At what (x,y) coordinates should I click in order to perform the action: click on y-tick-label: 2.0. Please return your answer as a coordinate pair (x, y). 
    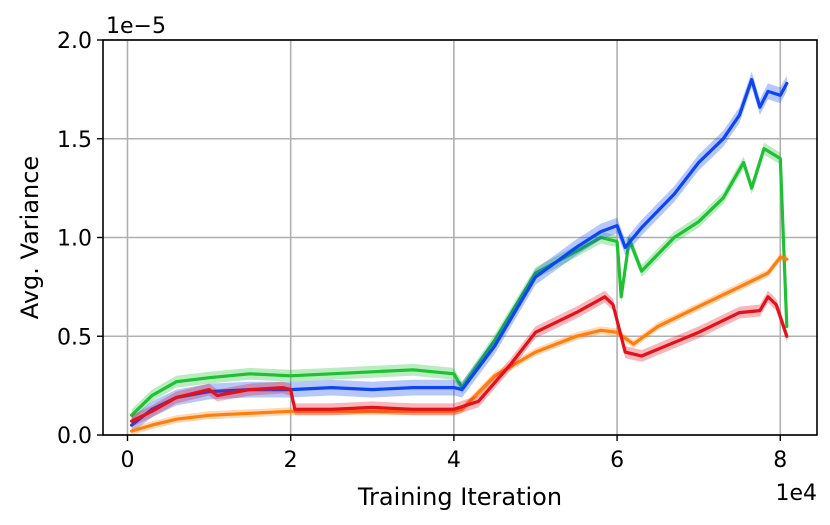
    Looking at the image, I should click on (74, 41).